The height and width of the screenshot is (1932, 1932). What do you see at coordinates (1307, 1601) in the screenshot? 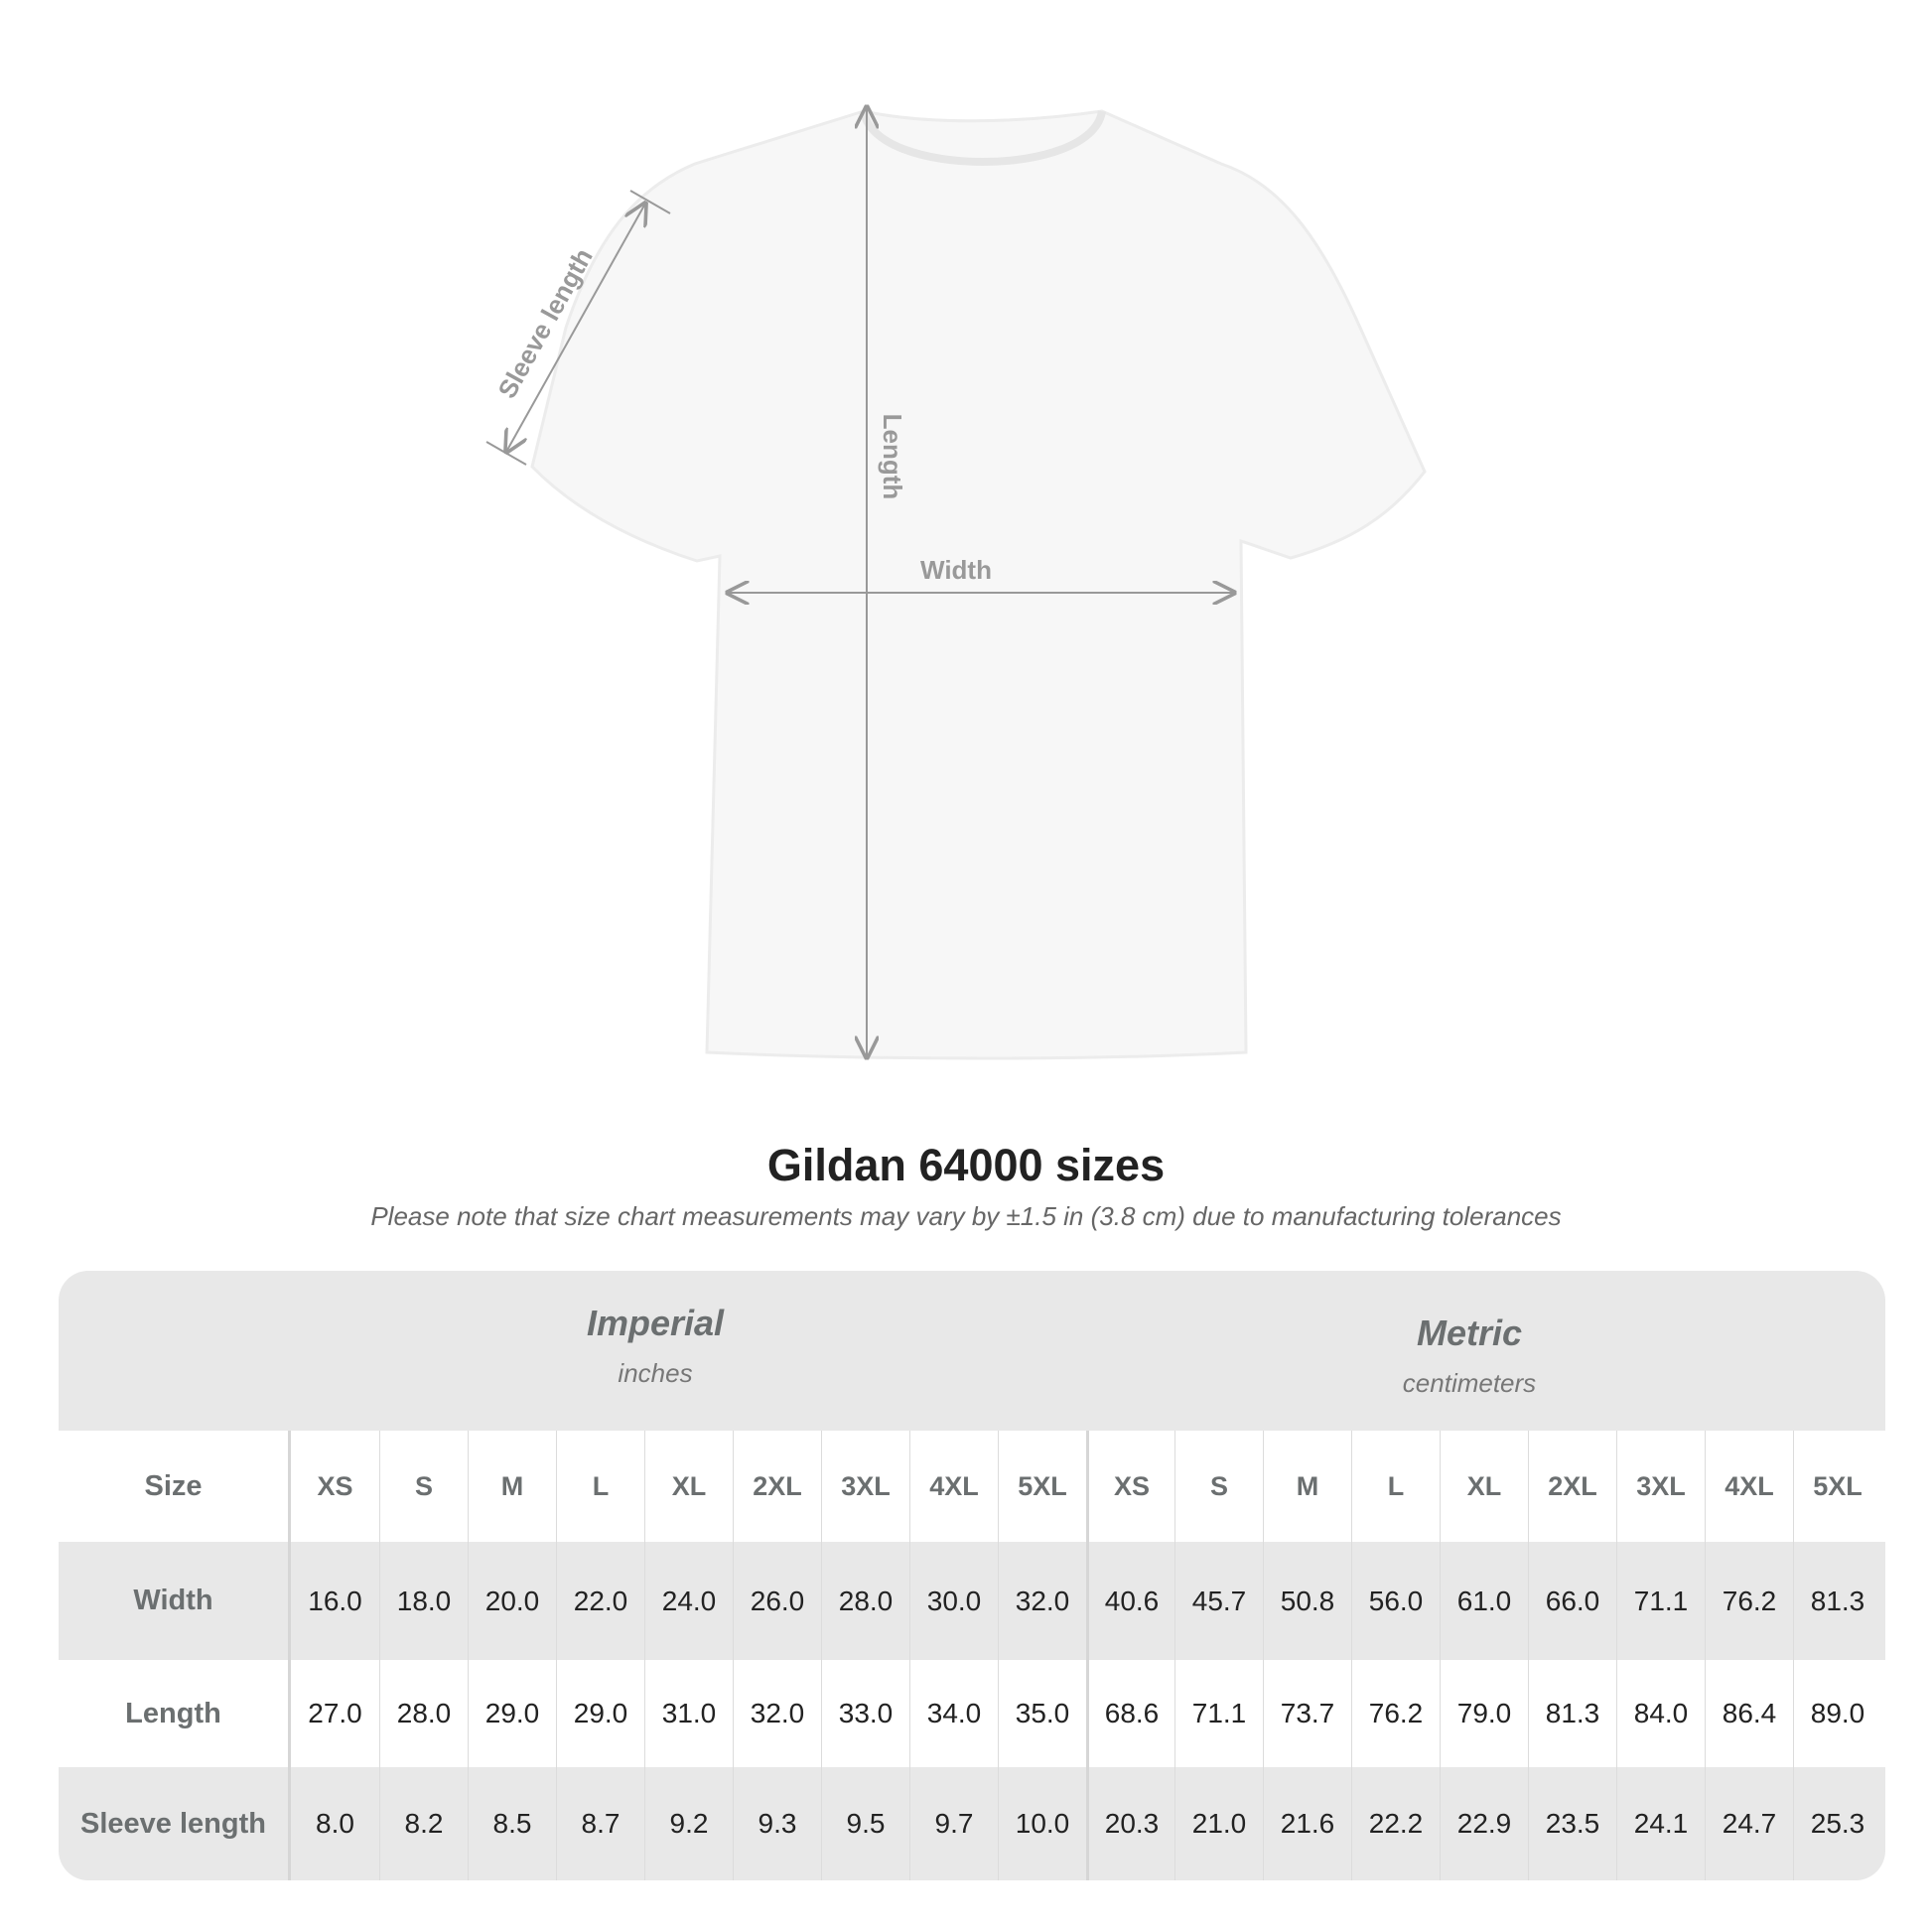
I see `table-cell: 50.8` at bounding box center [1307, 1601].